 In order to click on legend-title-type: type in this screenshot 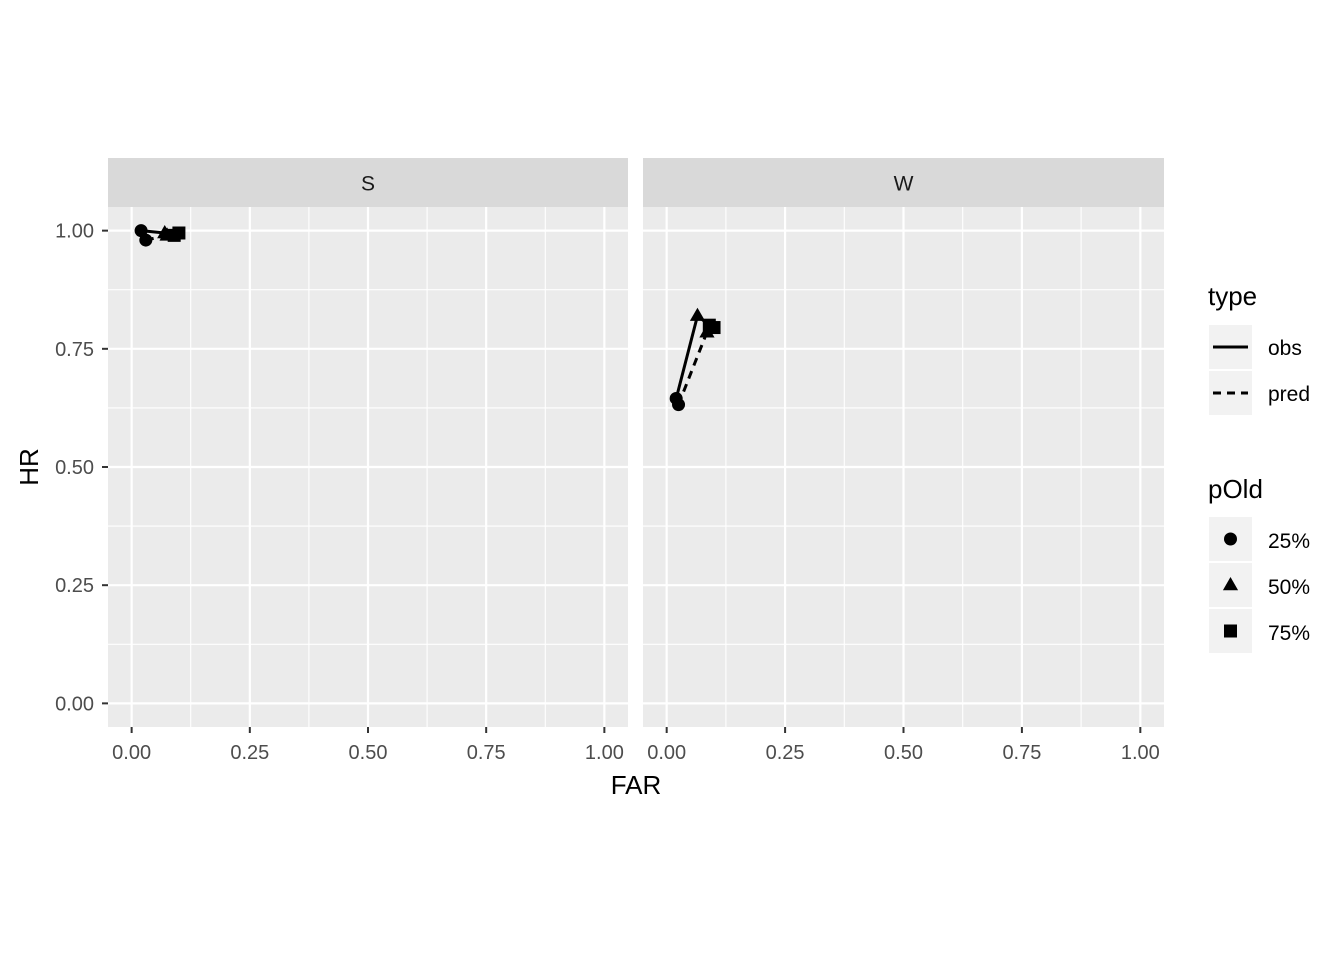, I will do `click(1232, 296)`.